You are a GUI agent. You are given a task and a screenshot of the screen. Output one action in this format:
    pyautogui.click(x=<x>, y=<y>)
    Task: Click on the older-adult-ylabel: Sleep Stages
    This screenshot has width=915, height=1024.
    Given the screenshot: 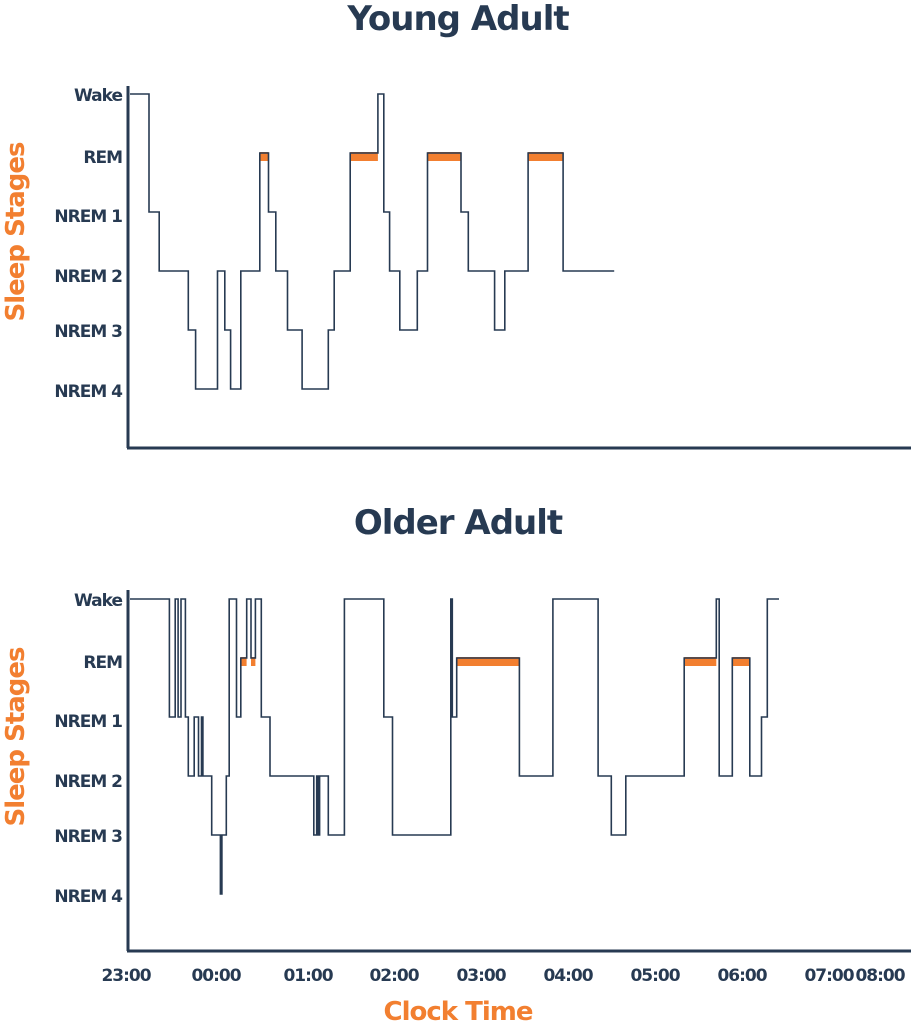 What is the action you would take?
    pyautogui.click(x=16, y=737)
    